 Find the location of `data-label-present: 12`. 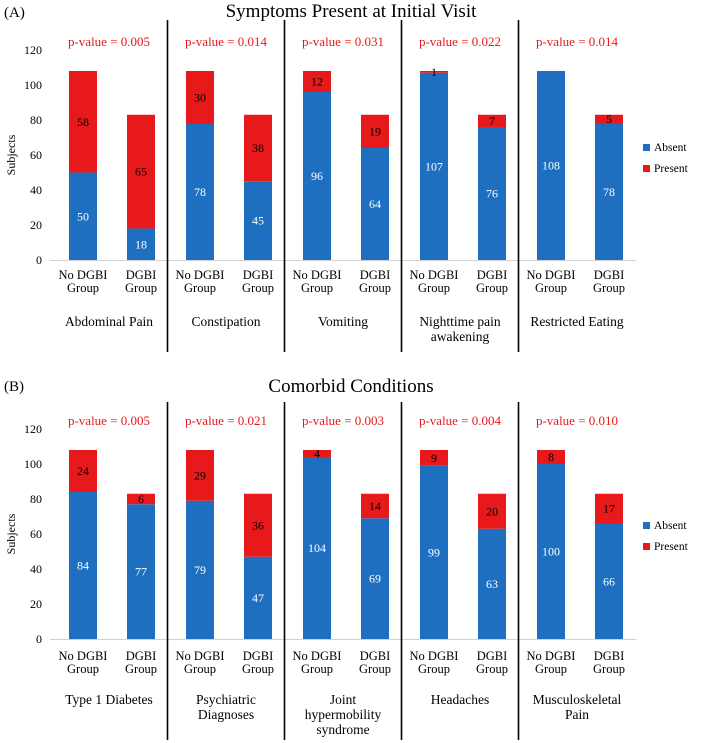

data-label-present: 12 is located at coordinates (317, 82).